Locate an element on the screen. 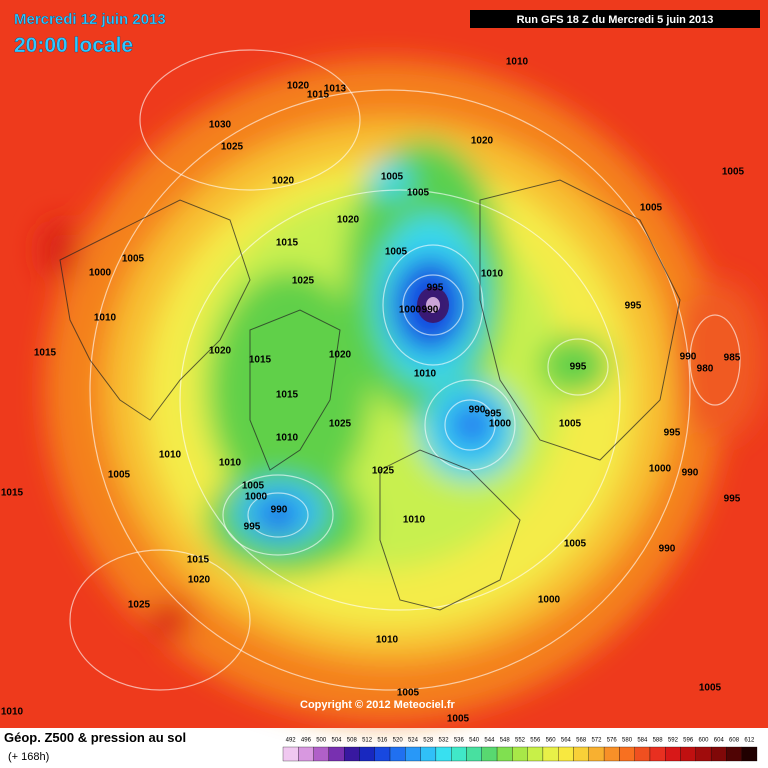 Image resolution: width=768 pixels, height=768 pixels. legend-label: 596 is located at coordinates (688, 741).